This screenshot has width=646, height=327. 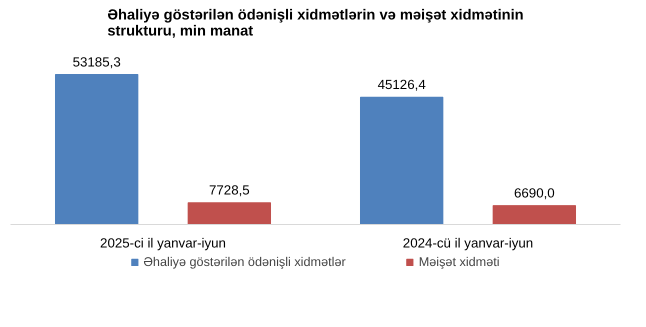 What do you see at coordinates (402, 84) in the screenshot?
I see `data-label: 45126,4` at bounding box center [402, 84].